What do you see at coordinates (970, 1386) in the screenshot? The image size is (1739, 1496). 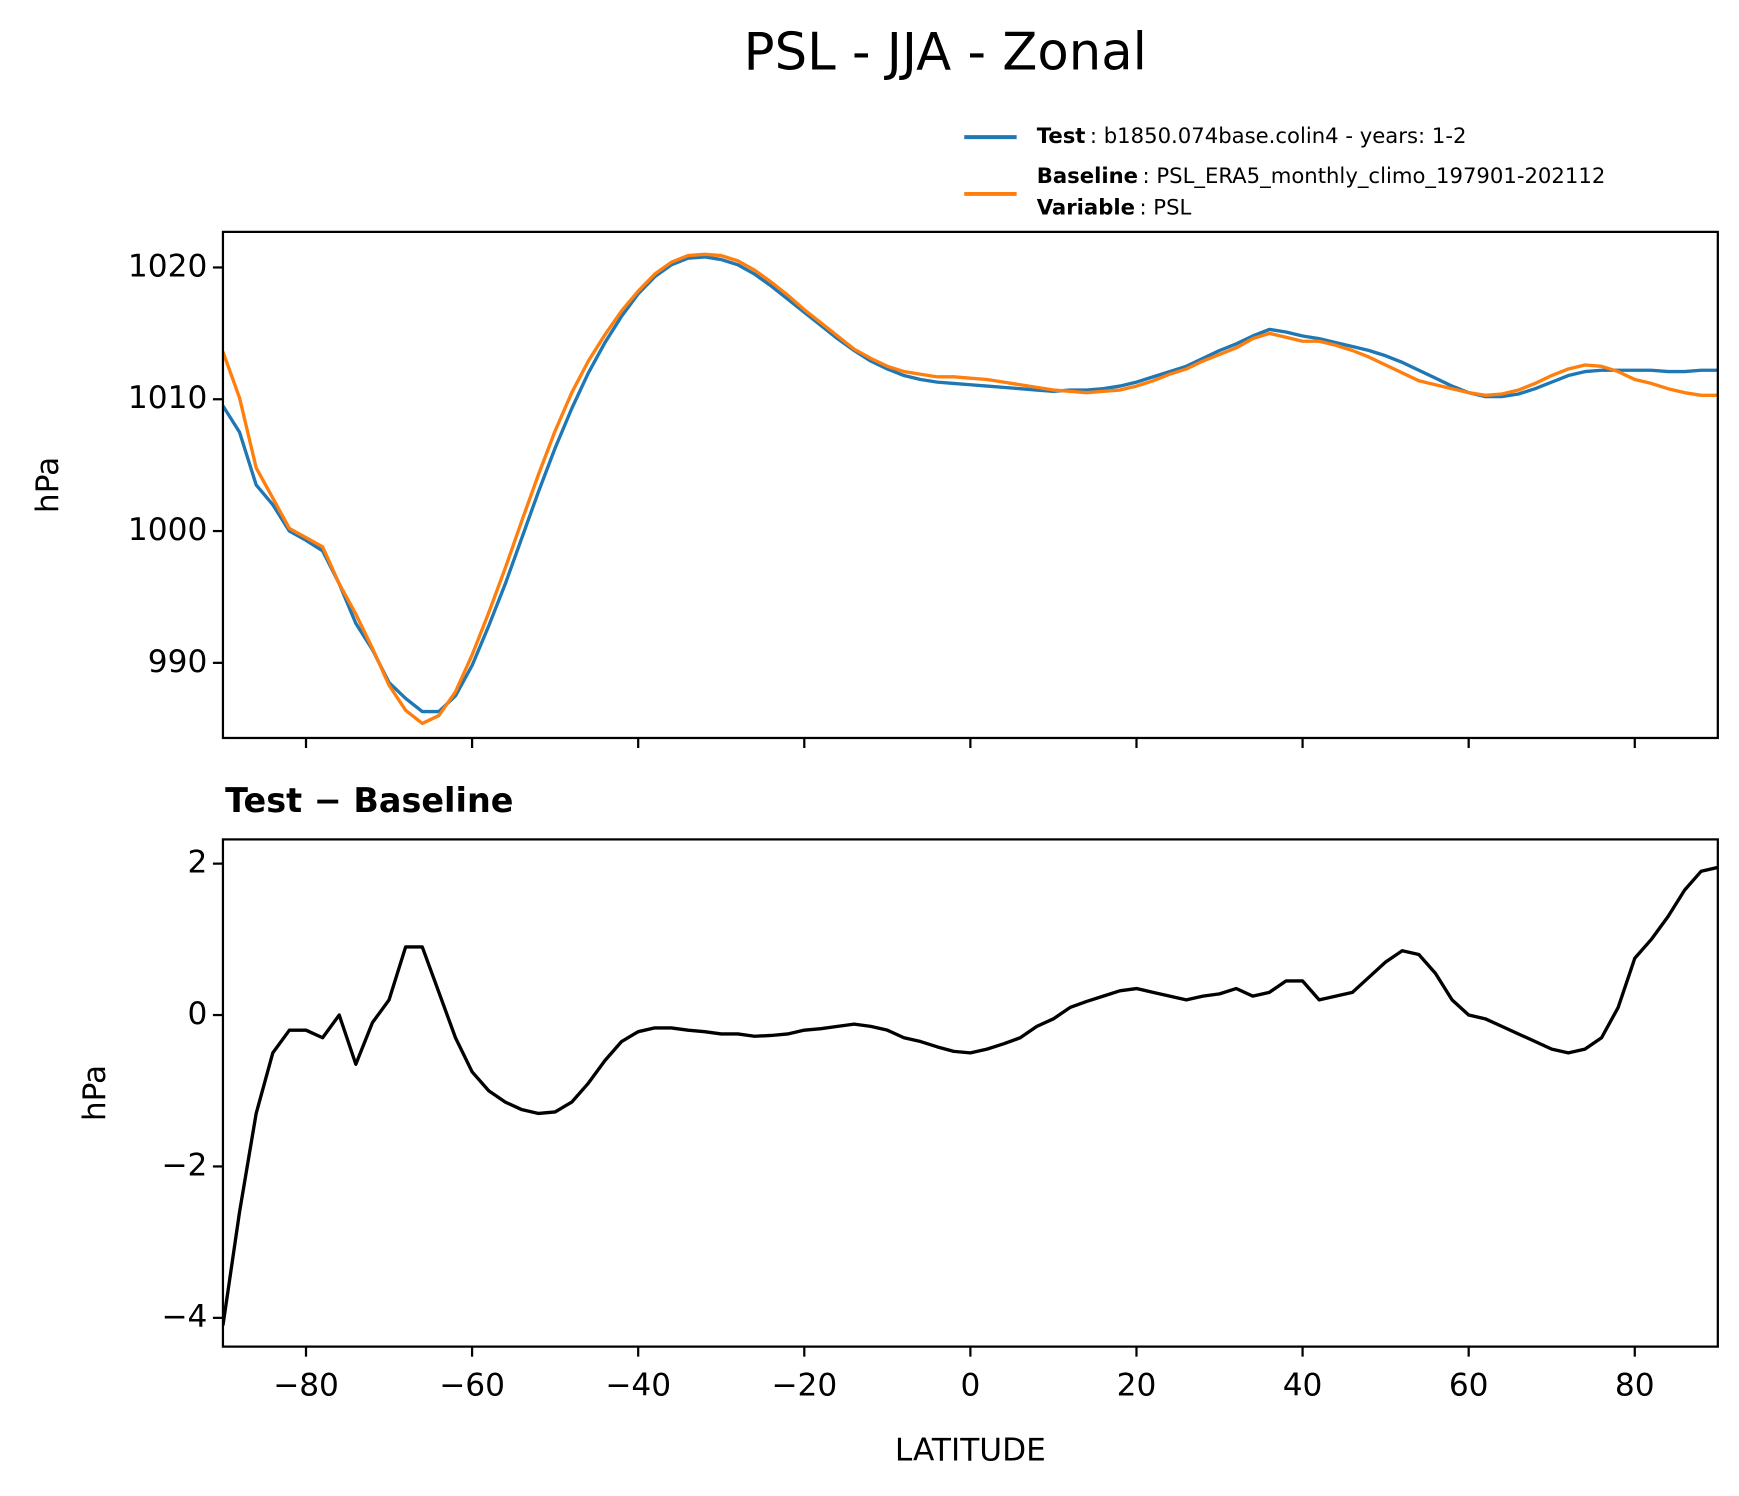 I see `x-tick-label: 0` at bounding box center [970, 1386].